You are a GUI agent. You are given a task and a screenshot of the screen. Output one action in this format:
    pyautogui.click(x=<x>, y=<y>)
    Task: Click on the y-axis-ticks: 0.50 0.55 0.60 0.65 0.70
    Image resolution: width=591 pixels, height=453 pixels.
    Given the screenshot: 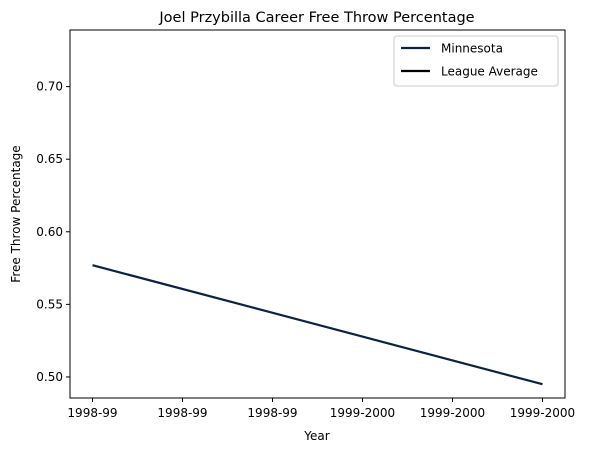 What is the action you would take?
    pyautogui.click(x=53, y=232)
    